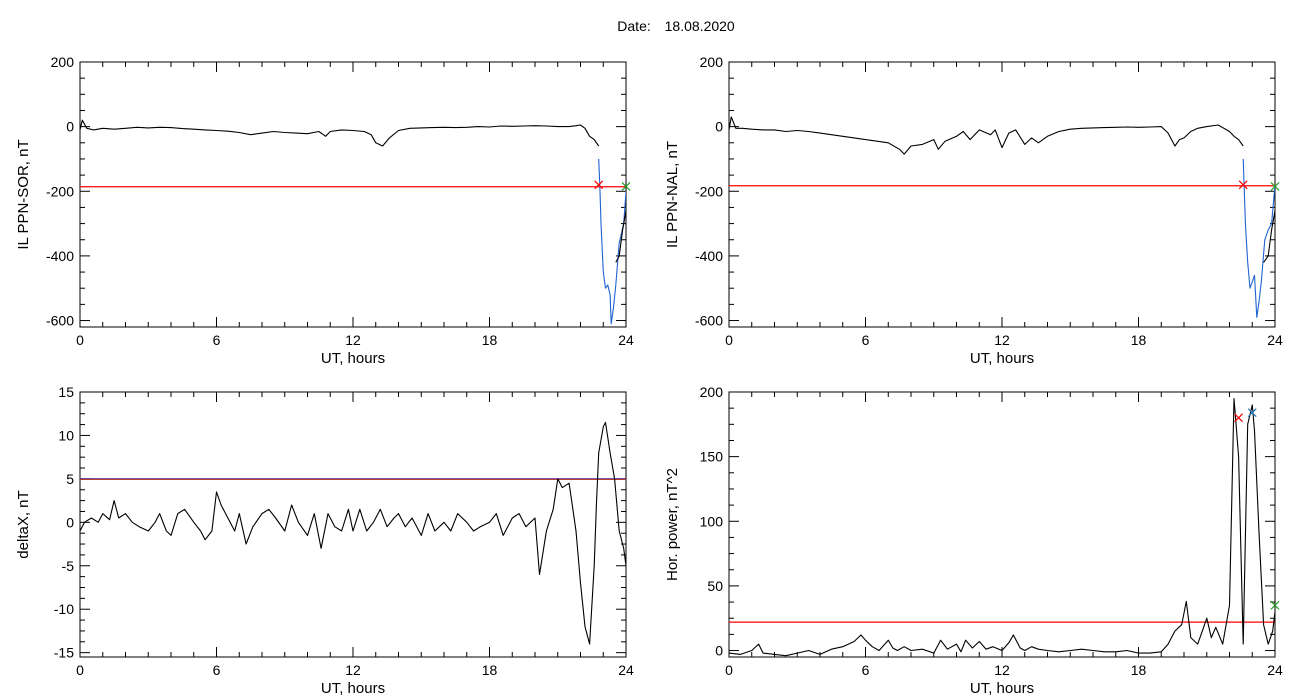 The width and height of the screenshot is (1300, 700). What do you see at coordinates (23, 524) in the screenshot?
I see `y-axis-label: deltaX, nT` at bounding box center [23, 524].